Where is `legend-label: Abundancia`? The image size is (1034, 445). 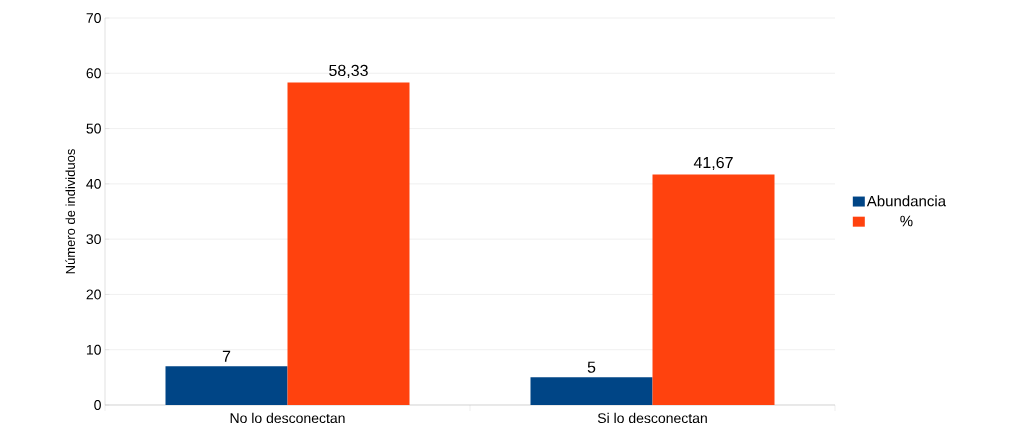
legend-label: Abundancia is located at coordinates (906, 201).